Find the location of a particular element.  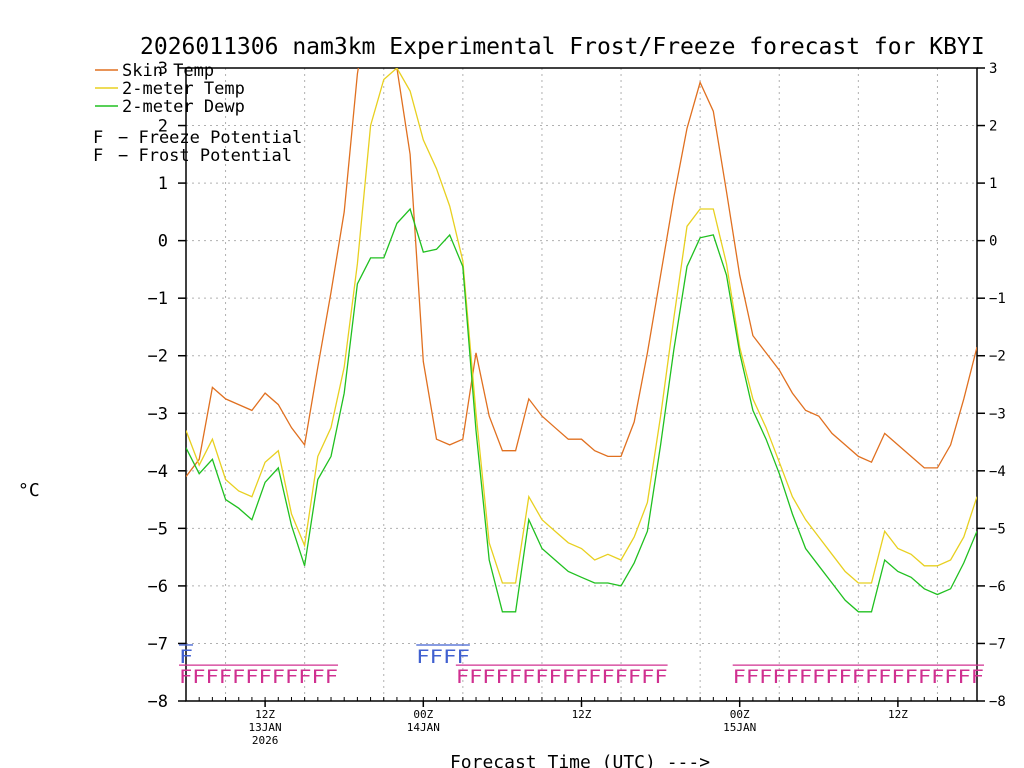

y-tick-label: 2 is located at coordinates (163, 127).